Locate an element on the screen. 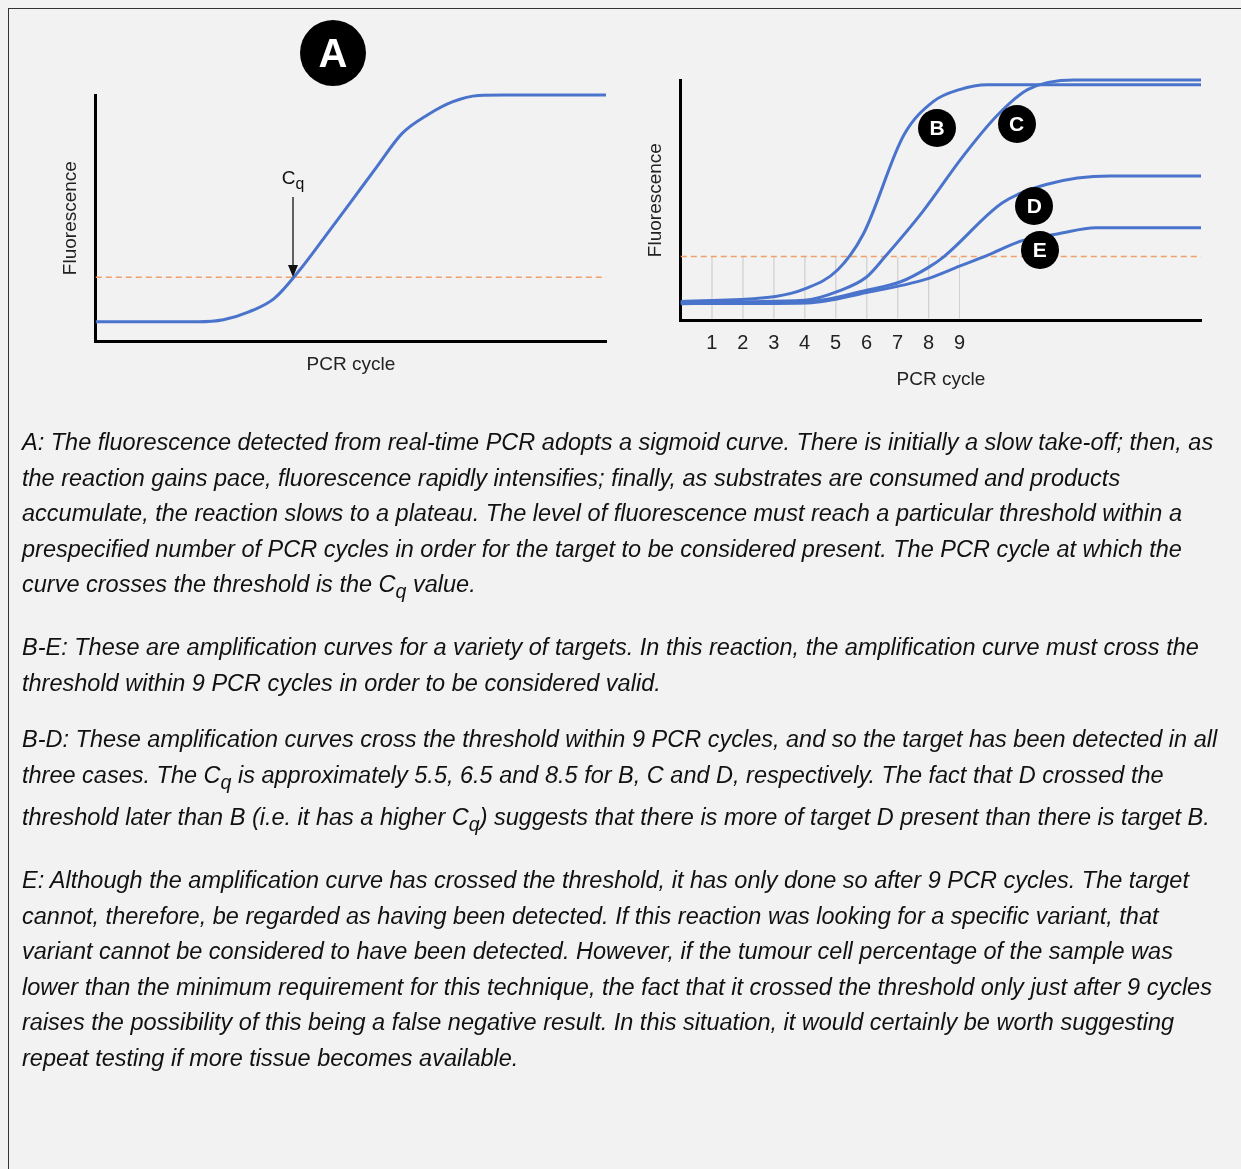 The width and height of the screenshot is (1241, 1169). text: B-E: These are amplification curves for a variety of targets. In this reaction, the amplification curve must cross the threshold within 9 PCR cycles in order to be considered valid. is located at coordinates (611, 665).